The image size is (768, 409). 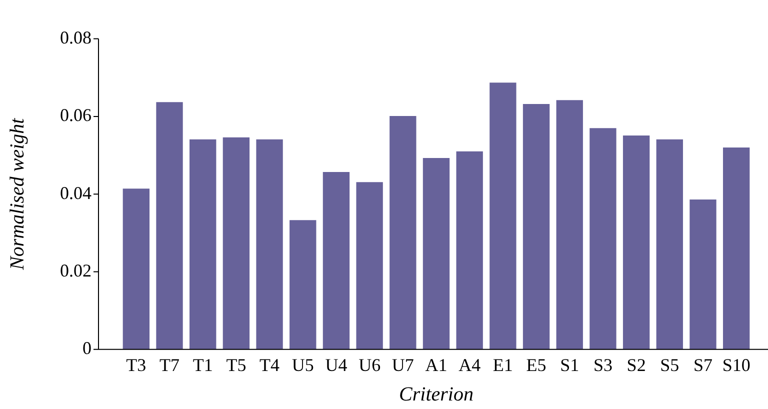 I want to click on x-tick-label: S1, so click(x=570, y=364).